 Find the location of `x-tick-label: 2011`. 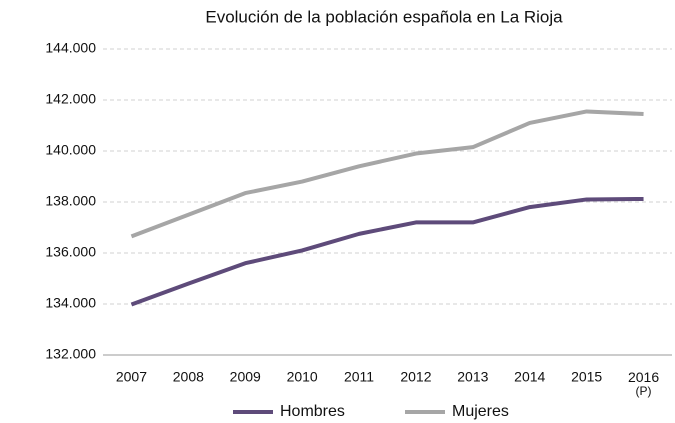

x-tick-label: 2011 is located at coordinates (359, 377).